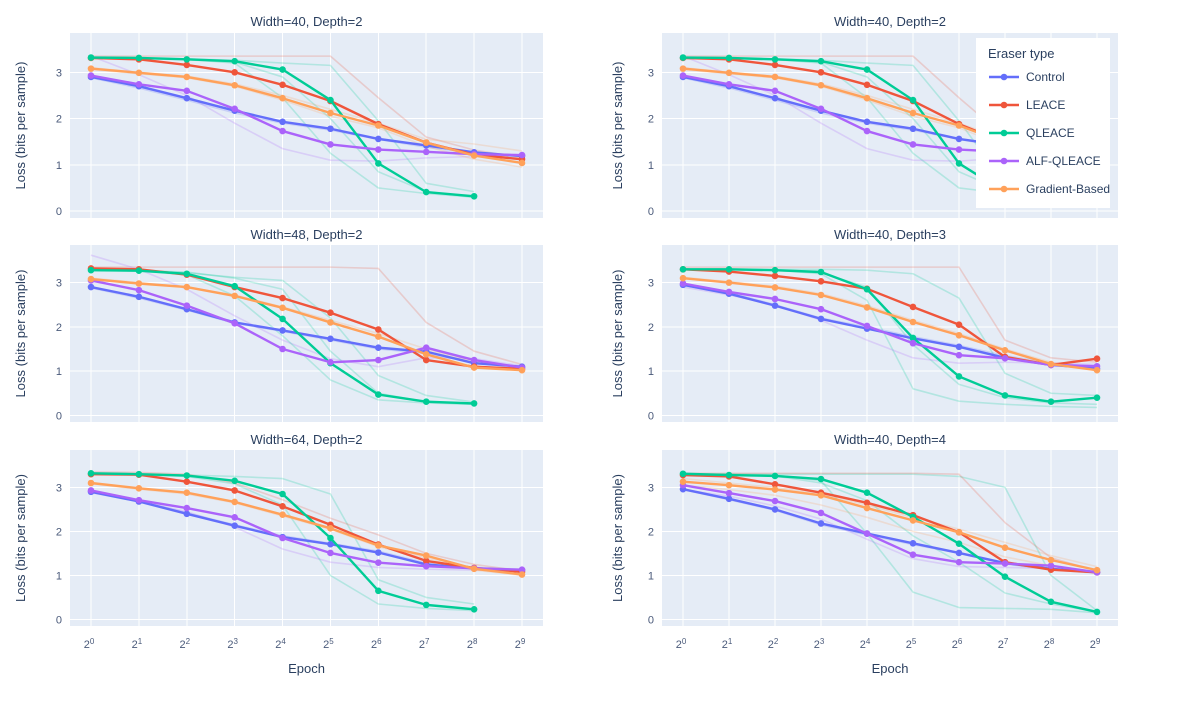  What do you see at coordinates (1044, 160) in the screenshot?
I see `legend-item-alf-qleace: ALF-QLEACE` at bounding box center [1044, 160].